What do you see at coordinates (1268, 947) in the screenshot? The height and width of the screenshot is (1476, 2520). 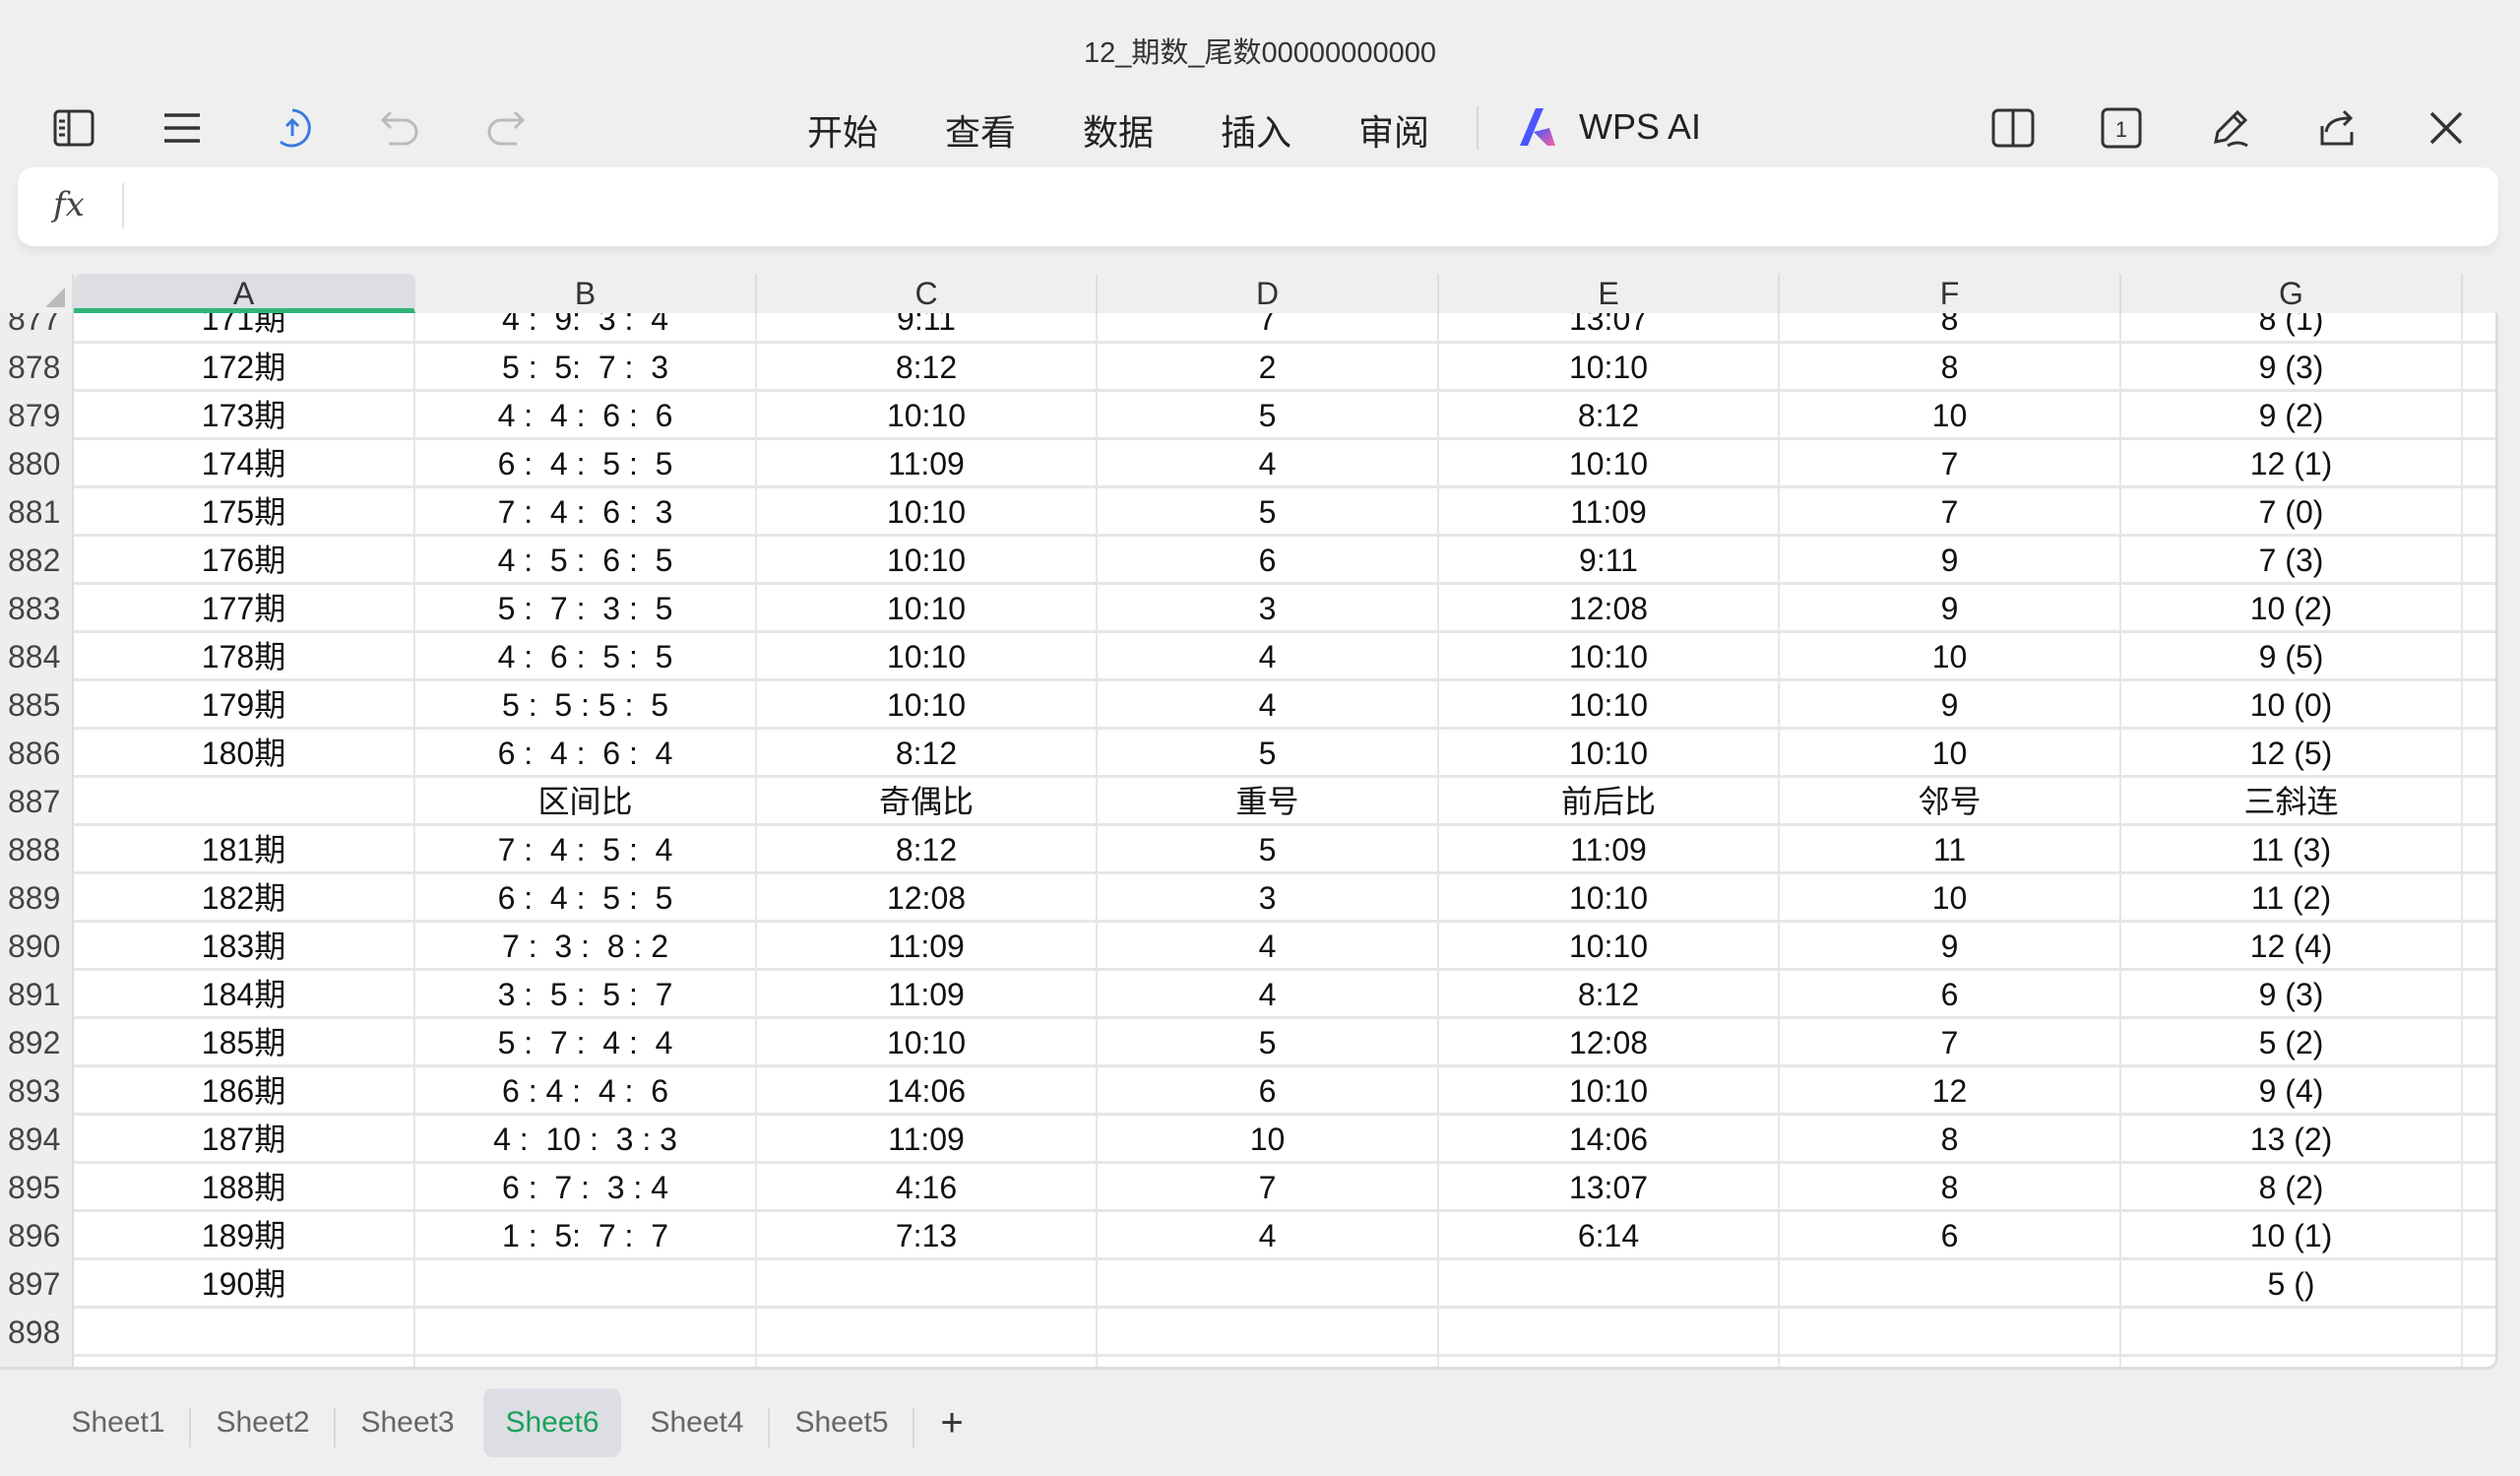 I see `cell-d890: 4` at bounding box center [1268, 947].